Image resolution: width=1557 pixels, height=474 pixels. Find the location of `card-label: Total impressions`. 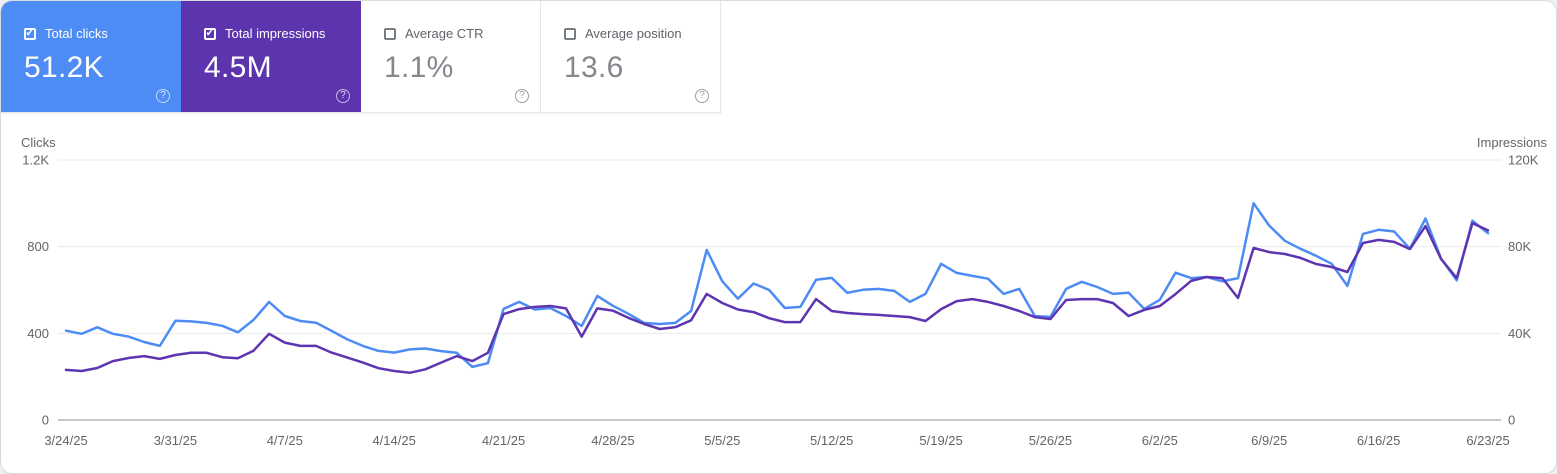

card-label: Total impressions is located at coordinates (275, 33).